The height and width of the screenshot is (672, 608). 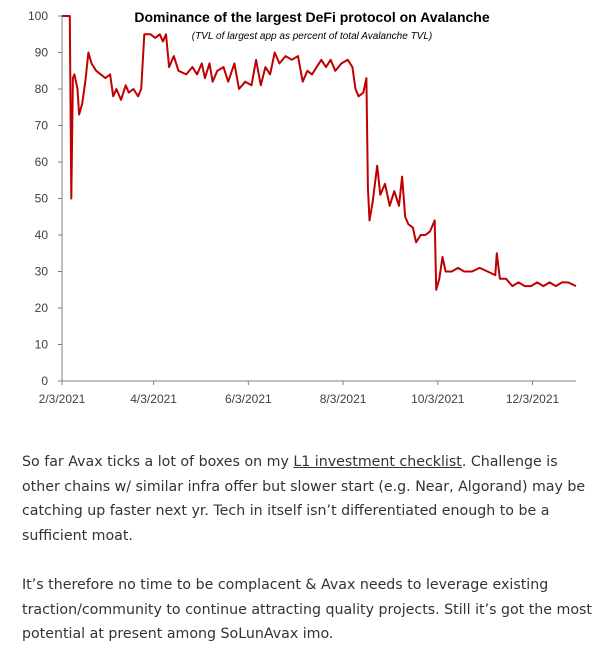 What do you see at coordinates (438, 399) in the screenshot?
I see `x-tick-label: 10/3/2021` at bounding box center [438, 399].